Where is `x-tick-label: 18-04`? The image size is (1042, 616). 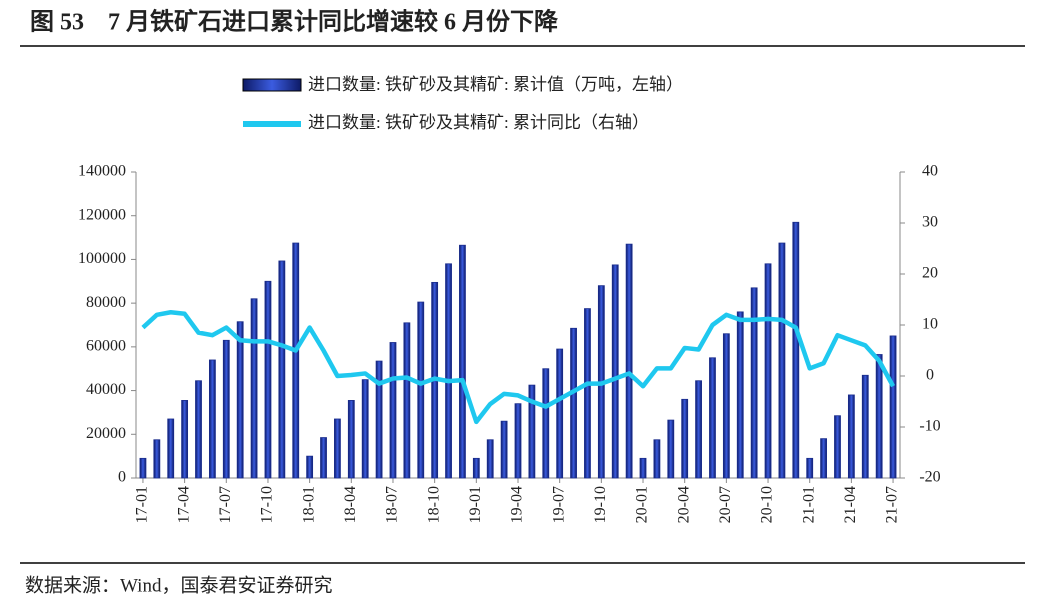 x-tick-label: 18-04 is located at coordinates (350, 504).